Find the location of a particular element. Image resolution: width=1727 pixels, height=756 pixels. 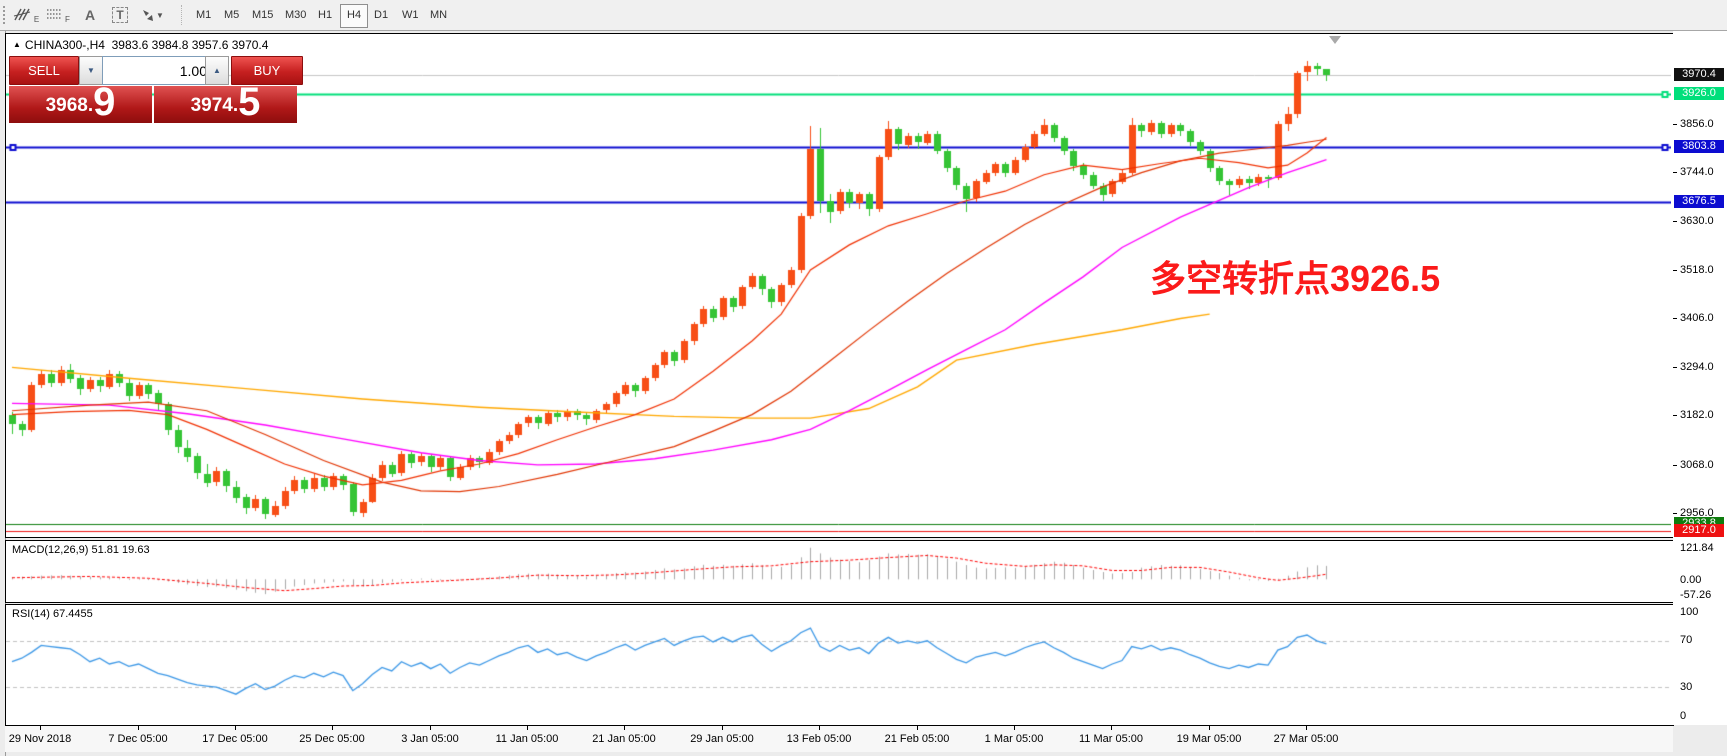

rsi-scale-0: 0 is located at coordinates (1683, 716).